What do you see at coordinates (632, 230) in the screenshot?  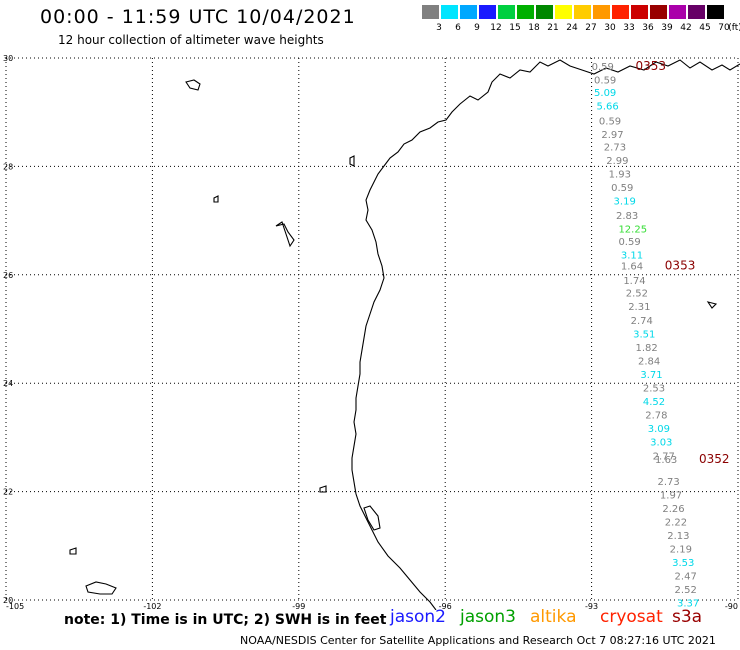 I see `swh-value-12: 12.25` at bounding box center [632, 230].